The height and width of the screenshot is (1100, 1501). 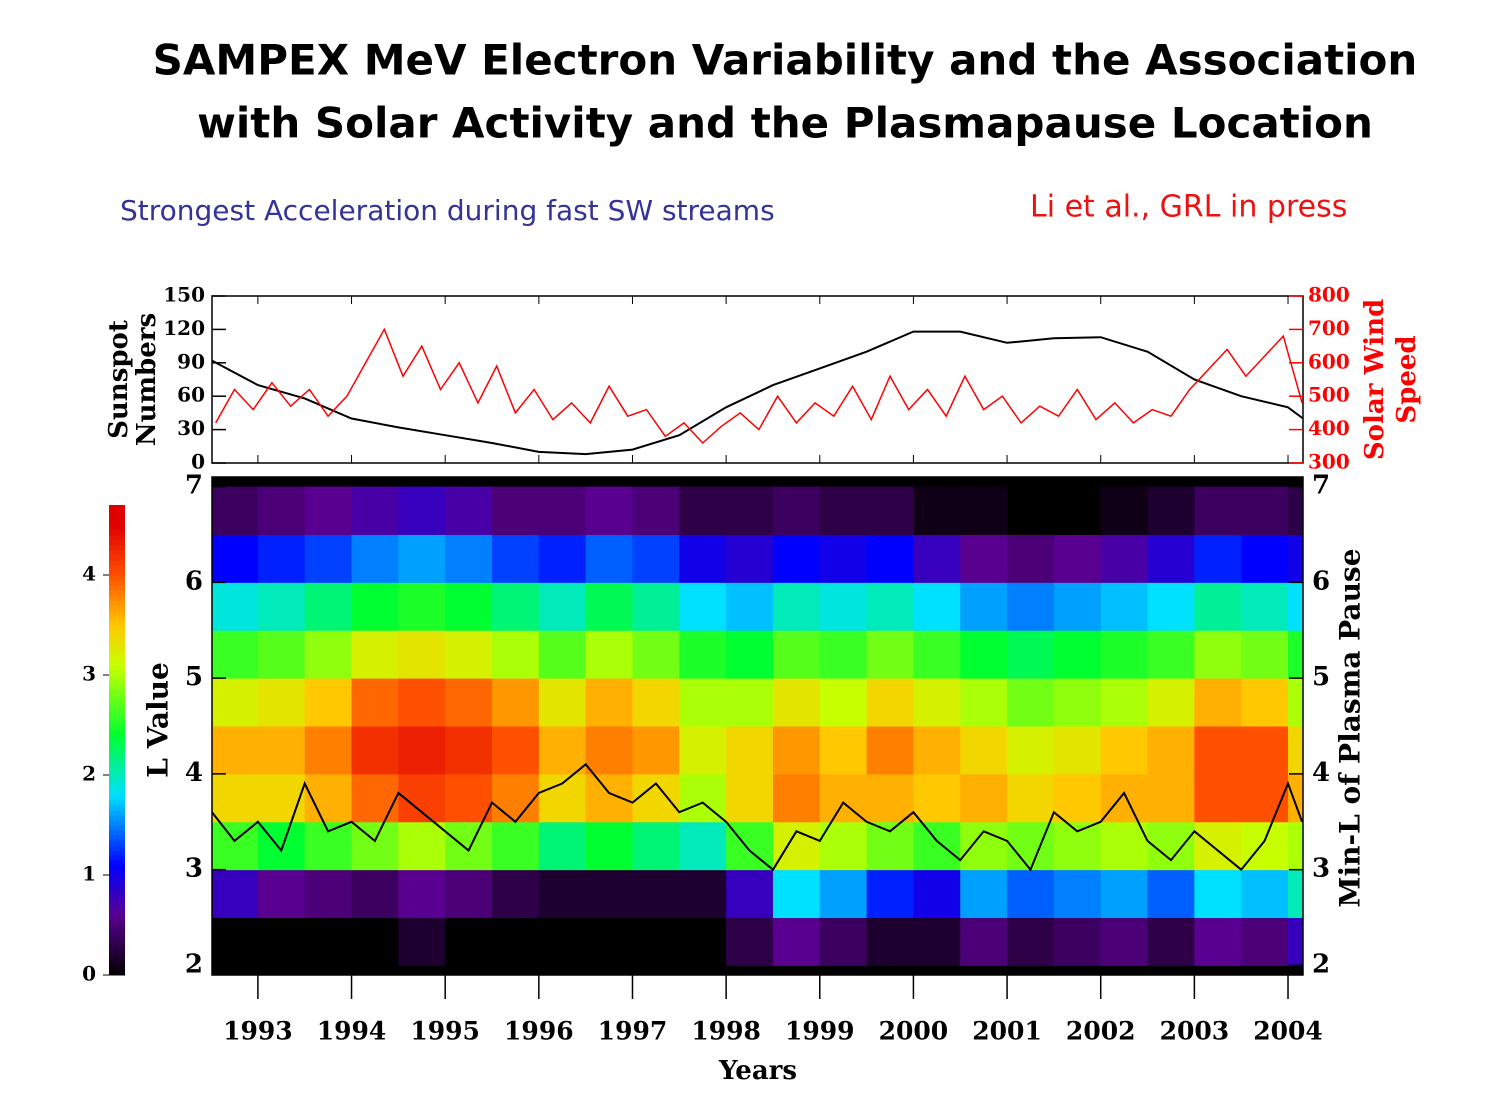 I want to click on y-tick-label: 800, so click(x=1329, y=295).